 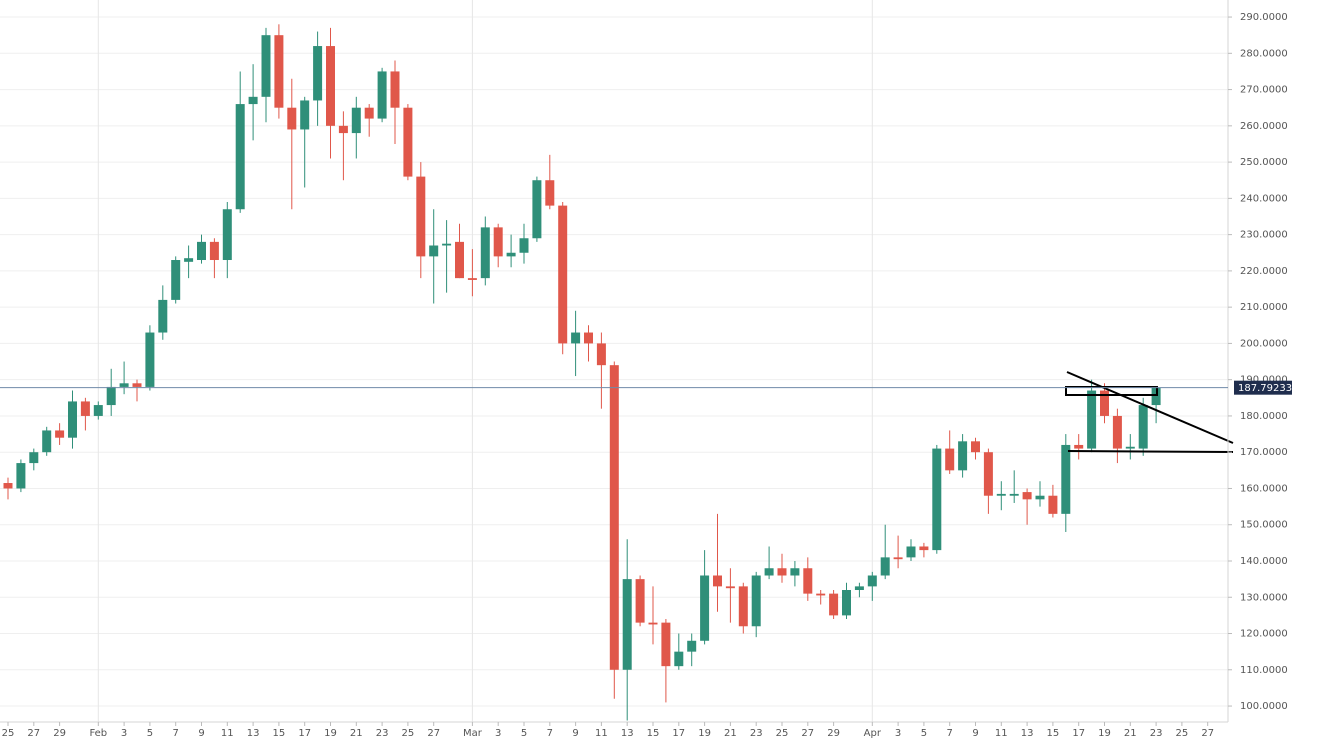 I want to click on y-tick-label: 110.0000, so click(x=1264, y=670).